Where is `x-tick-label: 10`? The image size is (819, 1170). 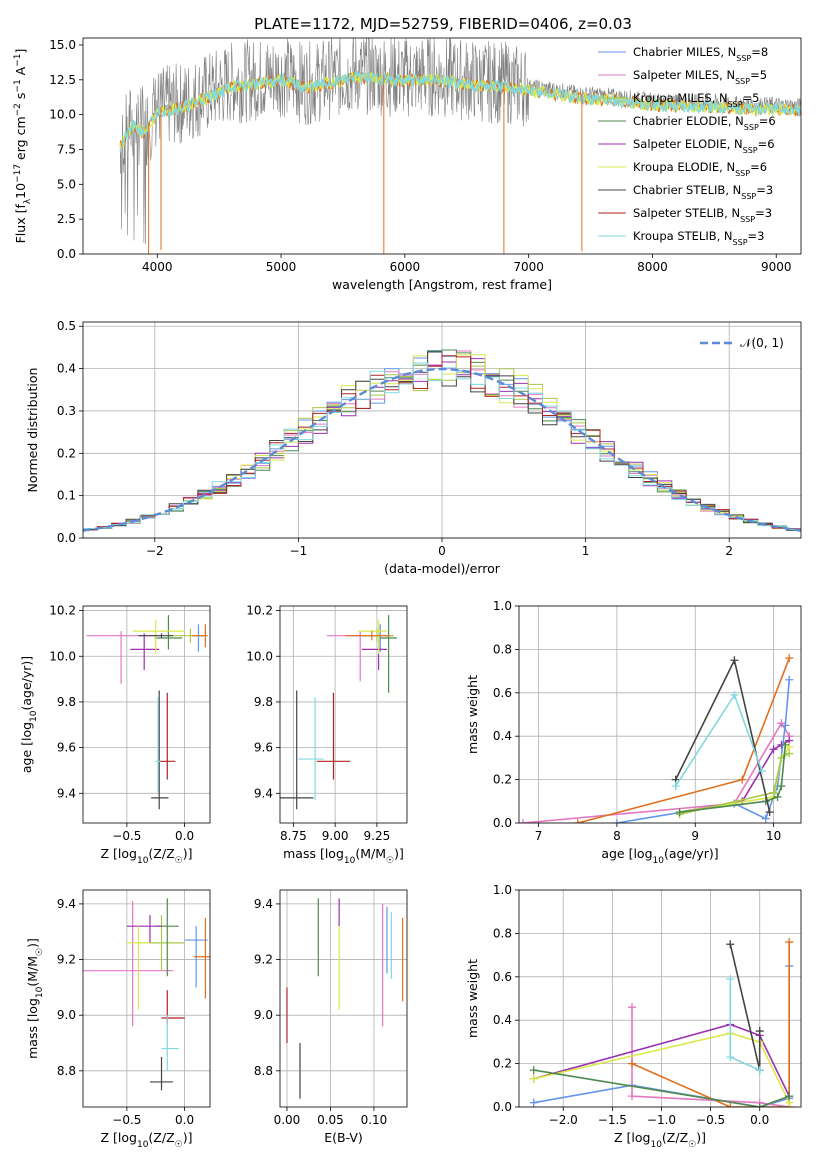 x-tick-label: 10 is located at coordinates (773, 836).